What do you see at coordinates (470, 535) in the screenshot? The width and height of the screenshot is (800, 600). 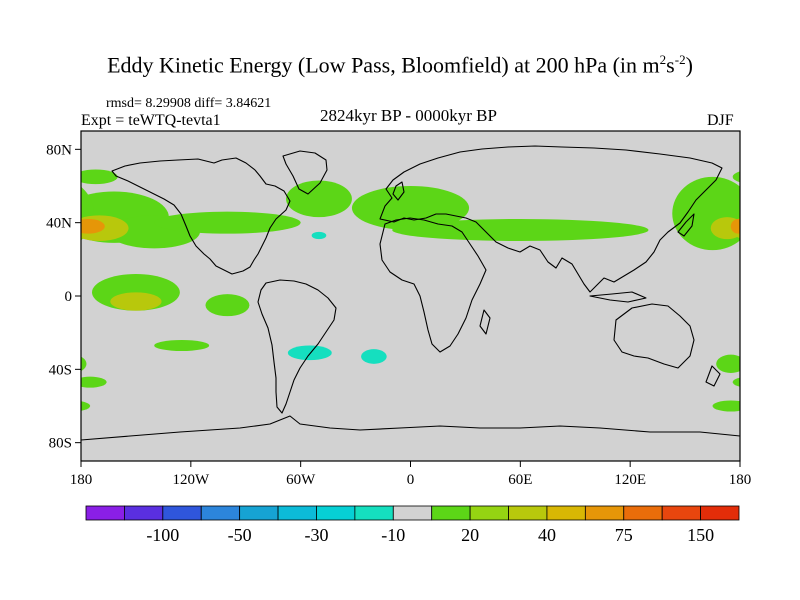 I see `colorbar-label: 20` at bounding box center [470, 535].